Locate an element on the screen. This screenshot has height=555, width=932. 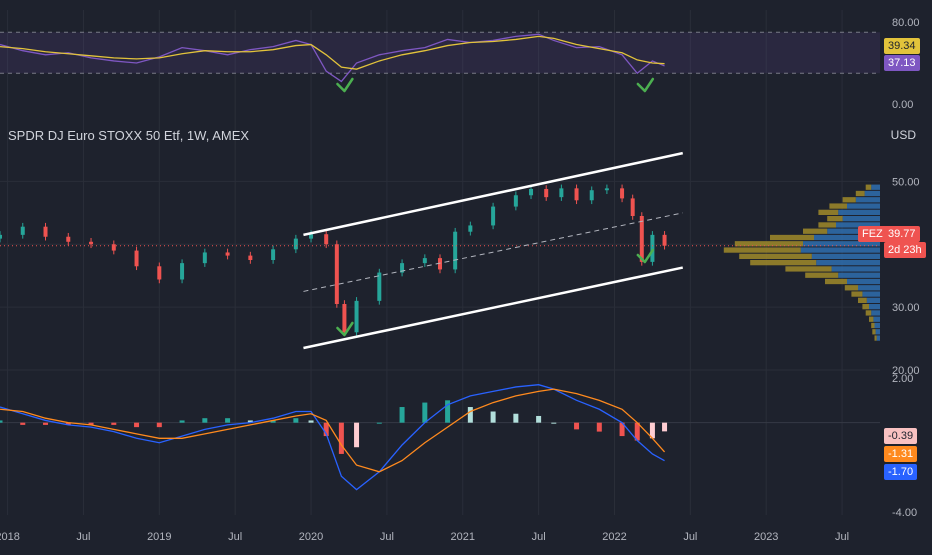
symbol-badge: FEZ is located at coordinates (872, 234).